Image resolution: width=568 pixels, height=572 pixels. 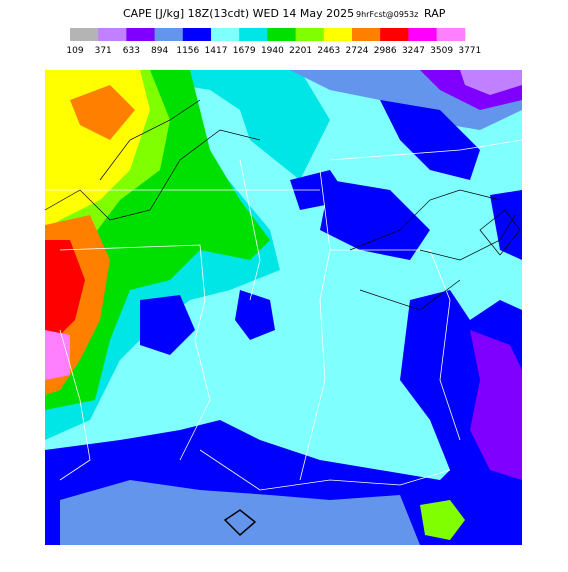 I want to click on colorbar-label: 3509, so click(x=441, y=51).